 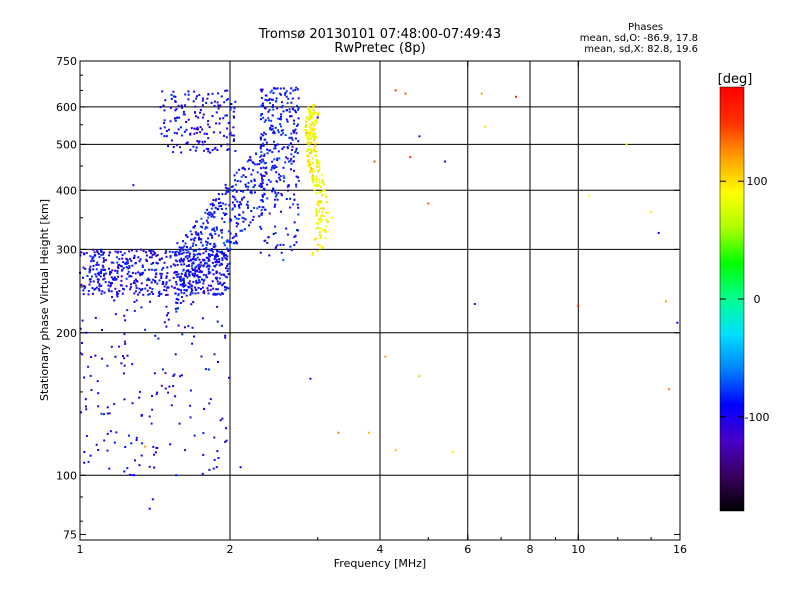 I want to click on colorbar-tick-label: -100, so click(x=757, y=417).